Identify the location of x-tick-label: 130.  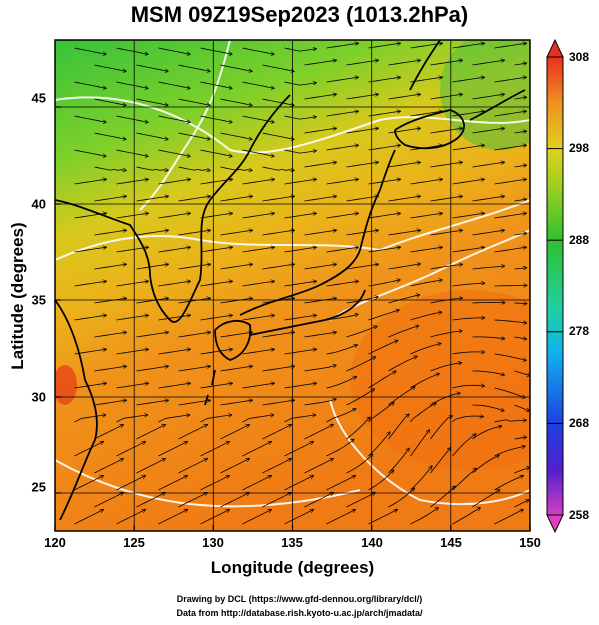
(213, 542).